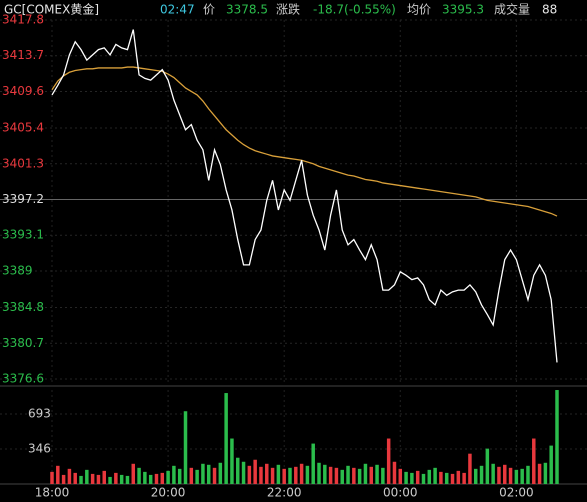 Image resolution: width=587 pixels, height=502 pixels. Describe the element at coordinates (51, 9) in the screenshot. I see `symbol: GC[COMEX黄金]` at that location.